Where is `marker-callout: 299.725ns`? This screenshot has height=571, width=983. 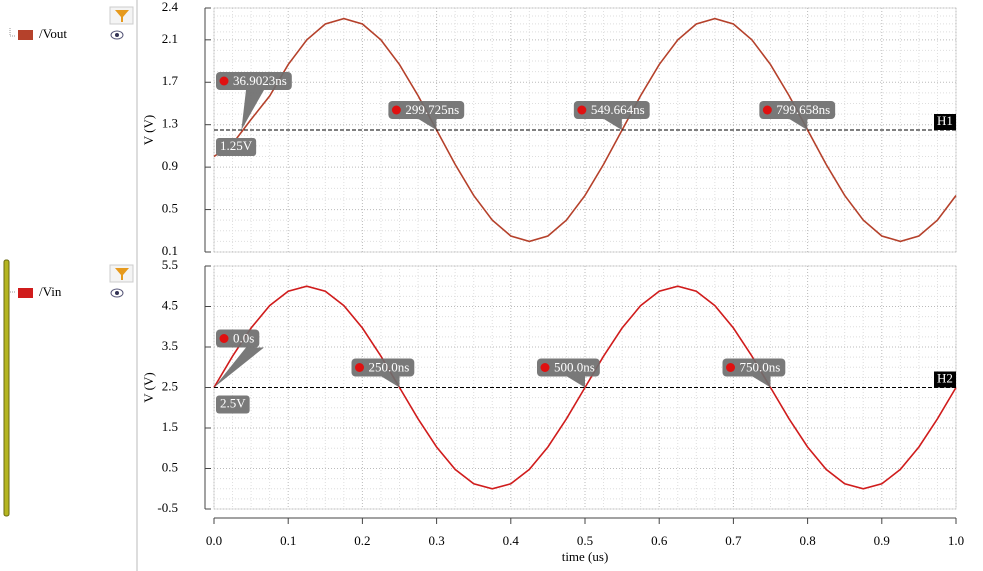 marker-callout: 299.725ns is located at coordinates (426, 115).